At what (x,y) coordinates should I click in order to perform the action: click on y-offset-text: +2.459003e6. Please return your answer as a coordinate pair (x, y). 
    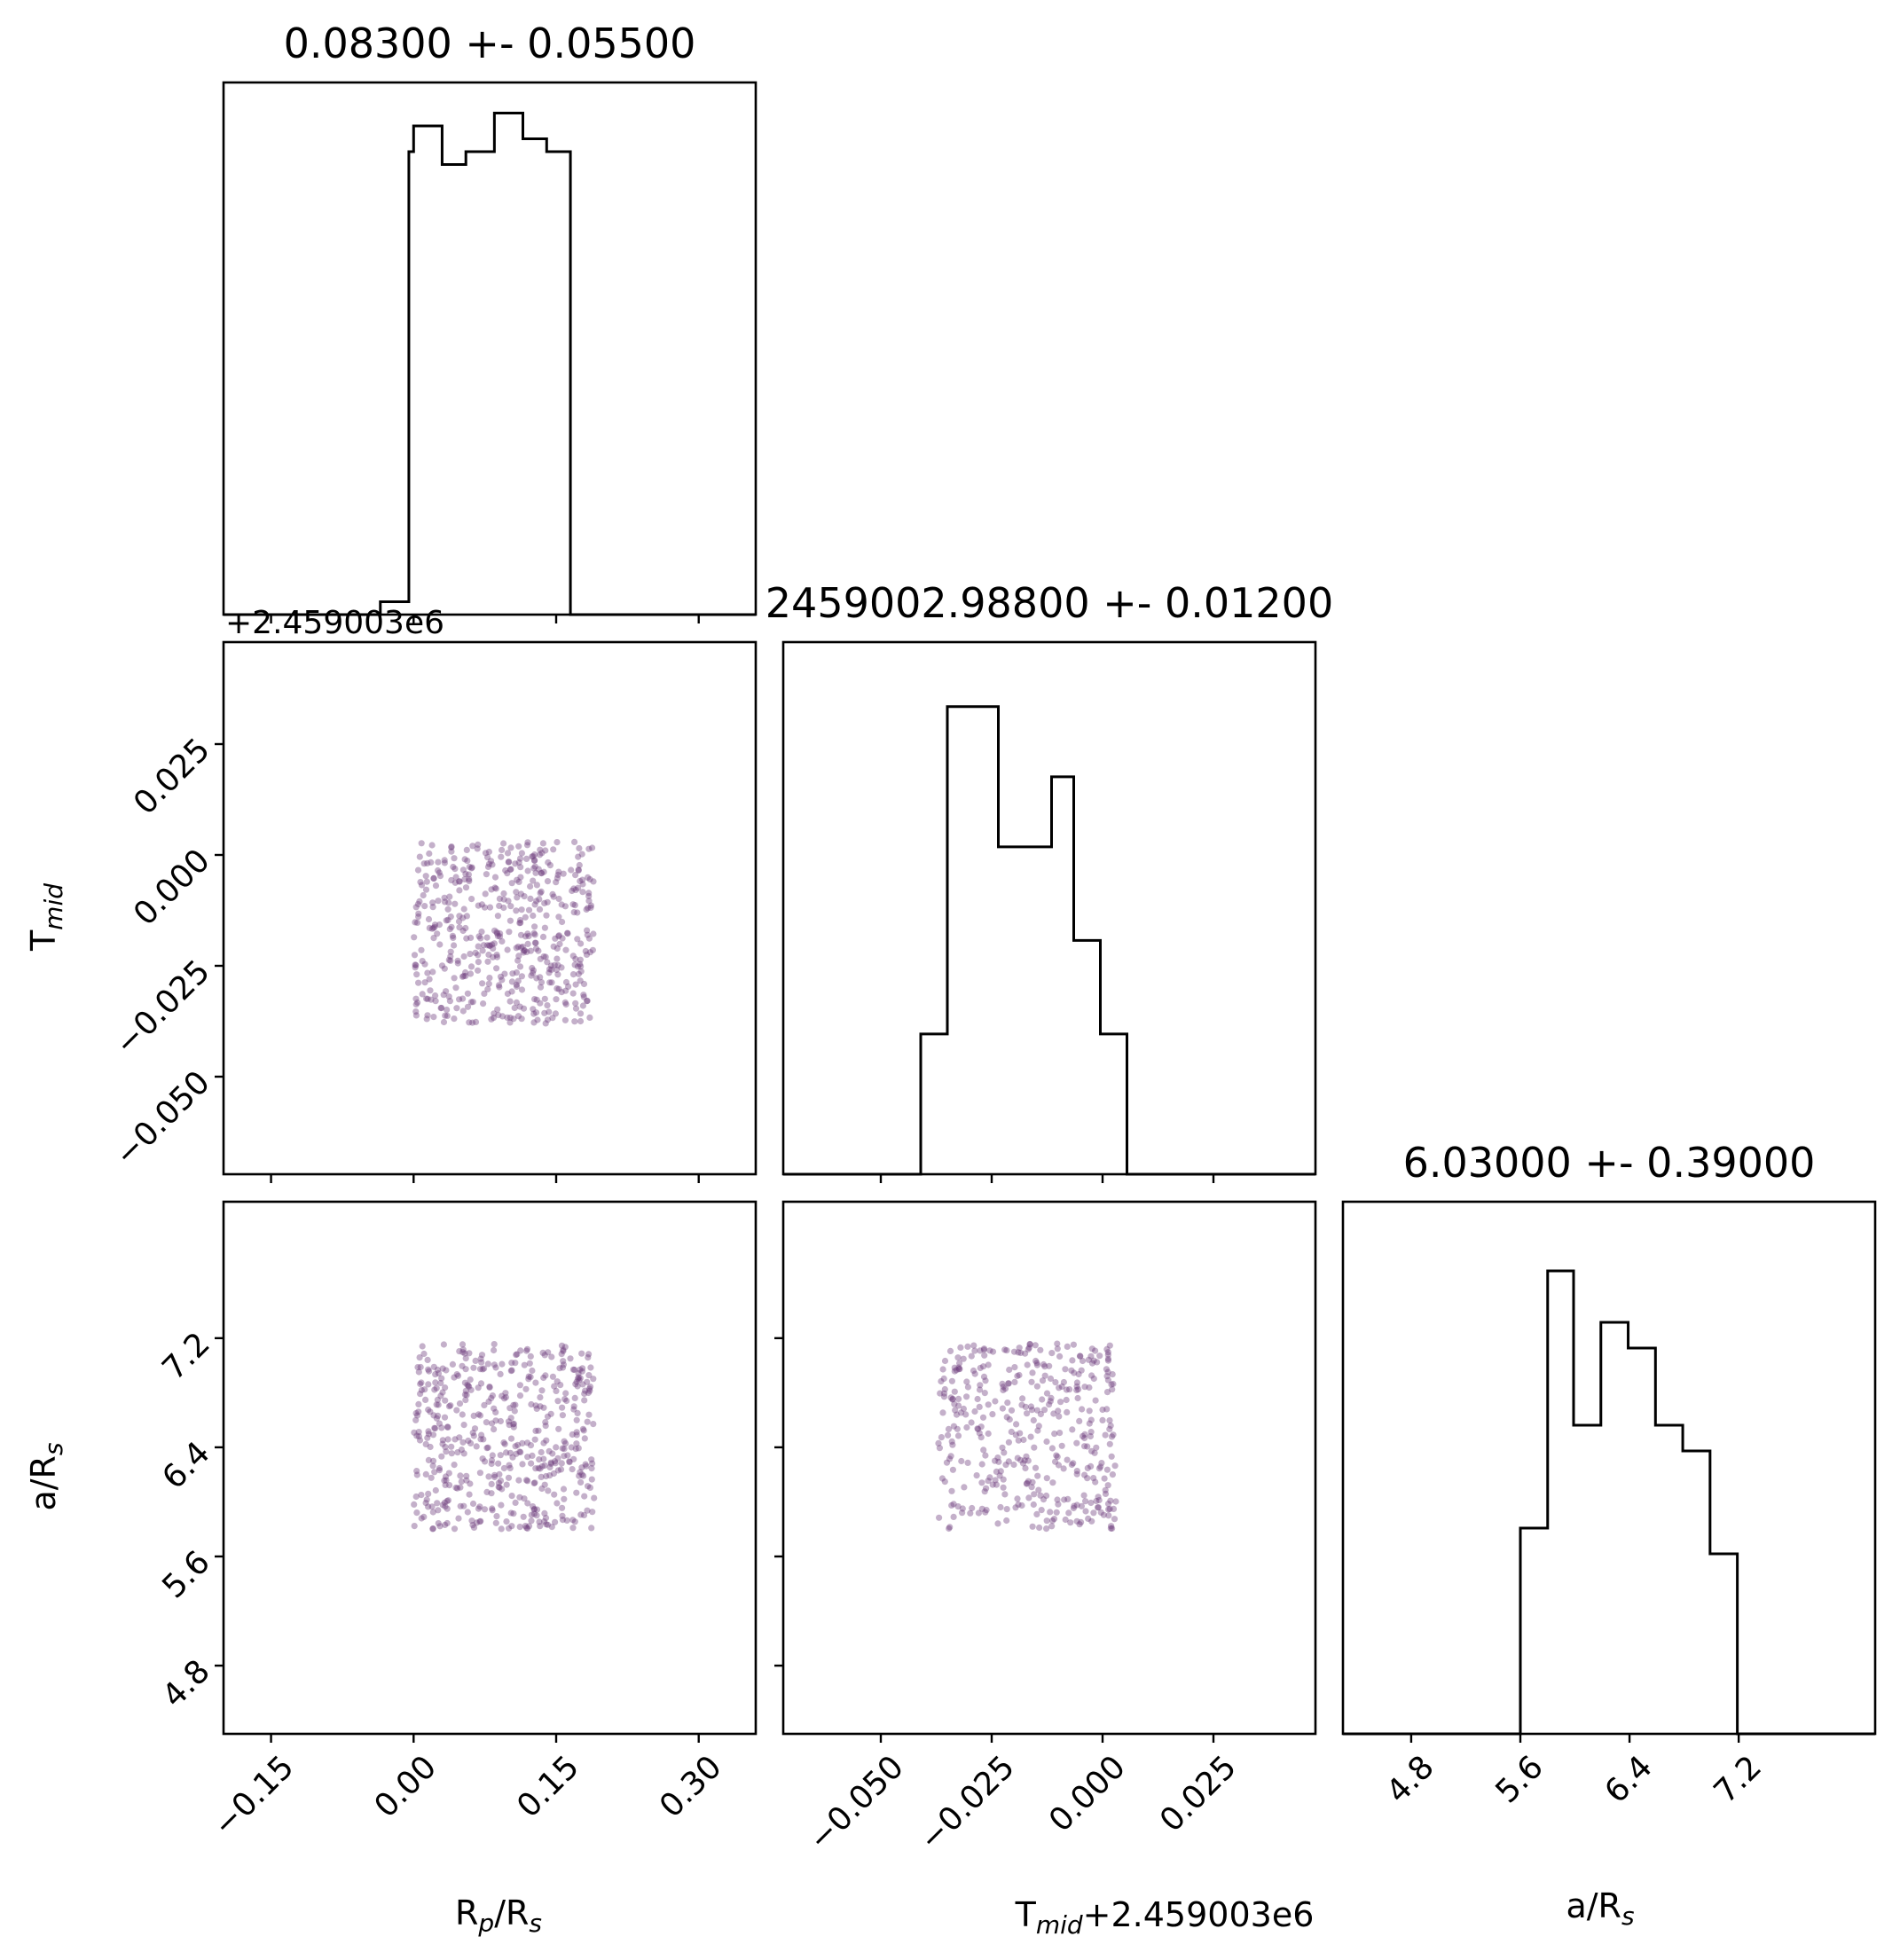
    Looking at the image, I should click on (334, 623).